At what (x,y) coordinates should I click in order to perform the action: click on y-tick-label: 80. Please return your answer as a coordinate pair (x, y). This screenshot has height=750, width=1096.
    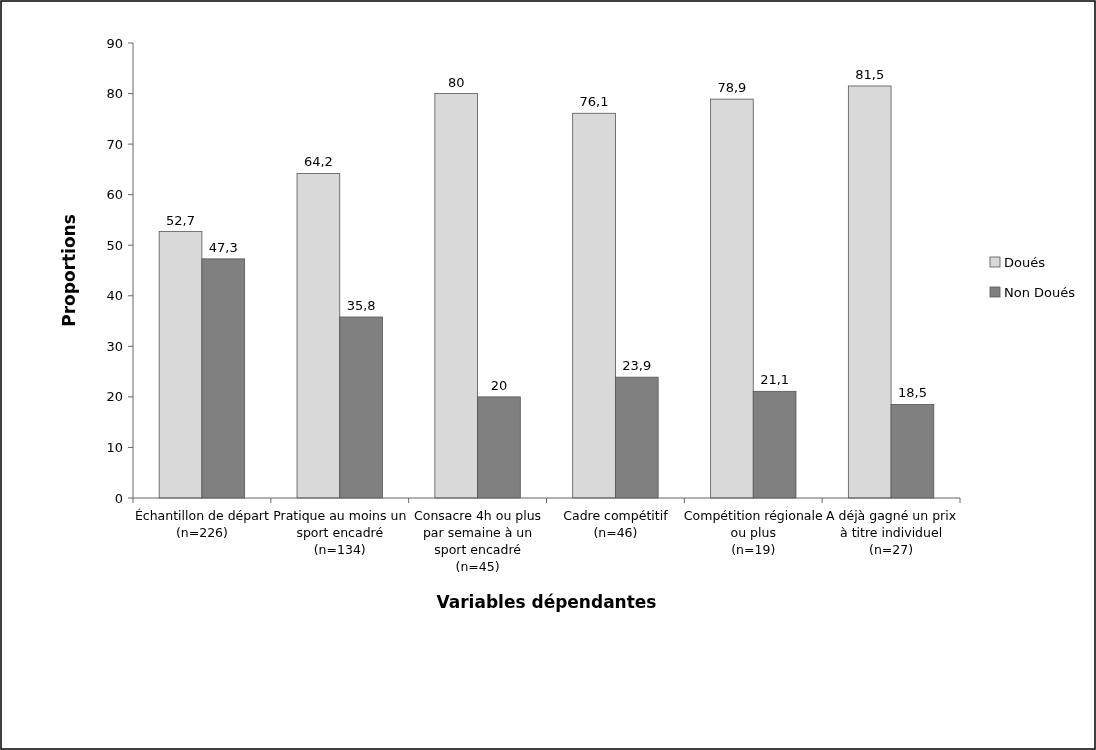
    Looking at the image, I should click on (114, 94).